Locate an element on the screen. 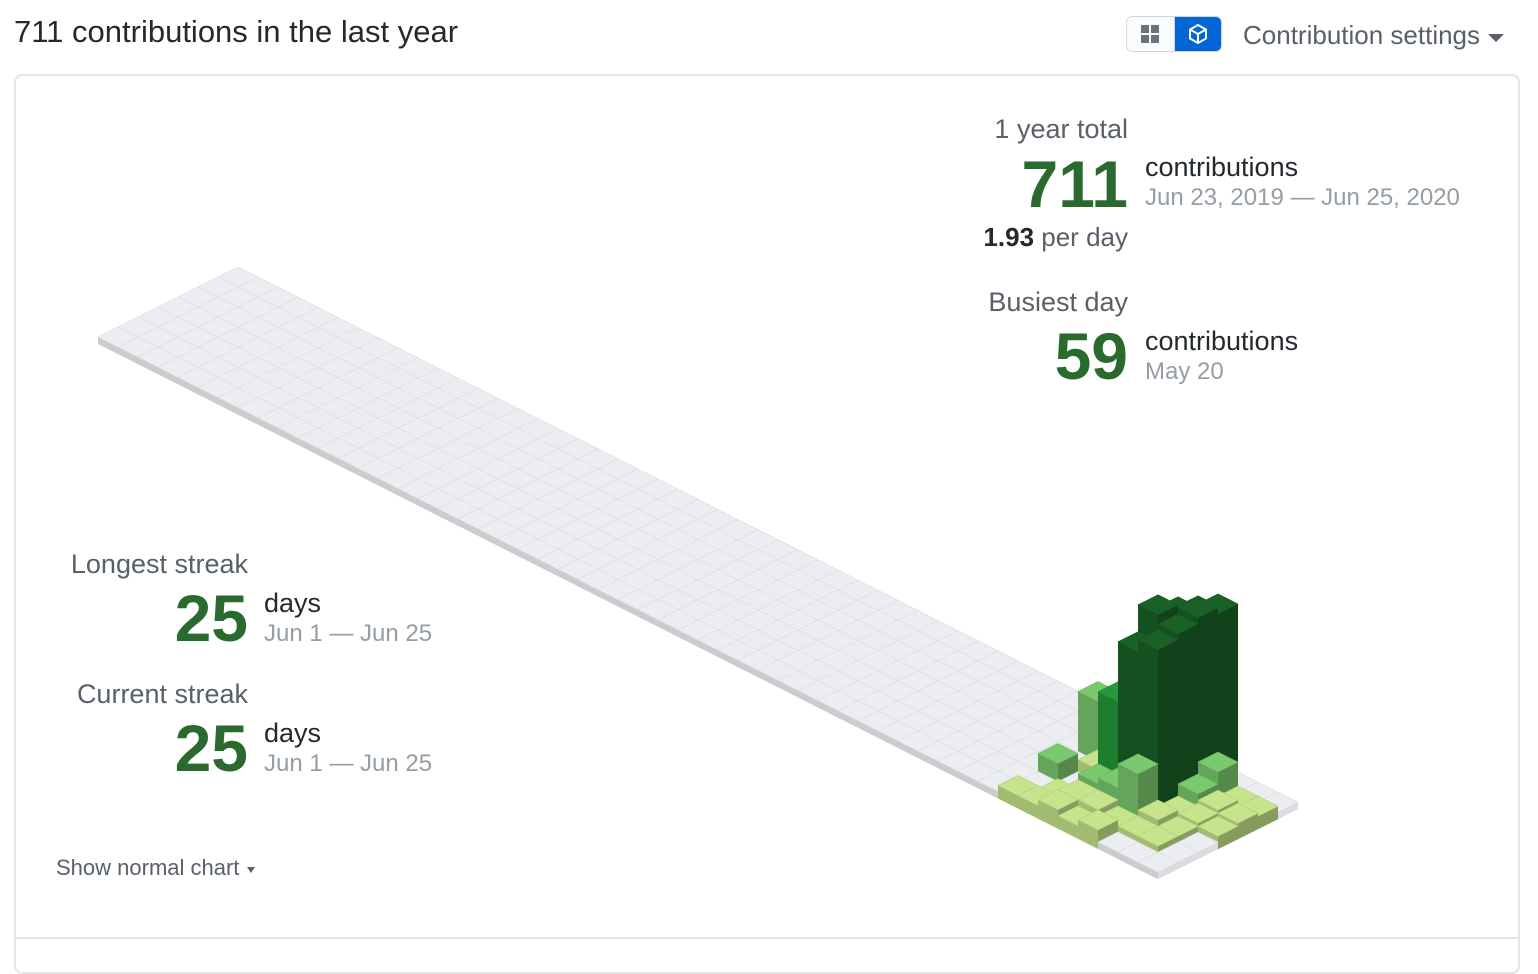  view-toggle is located at coordinates (1174, 34).